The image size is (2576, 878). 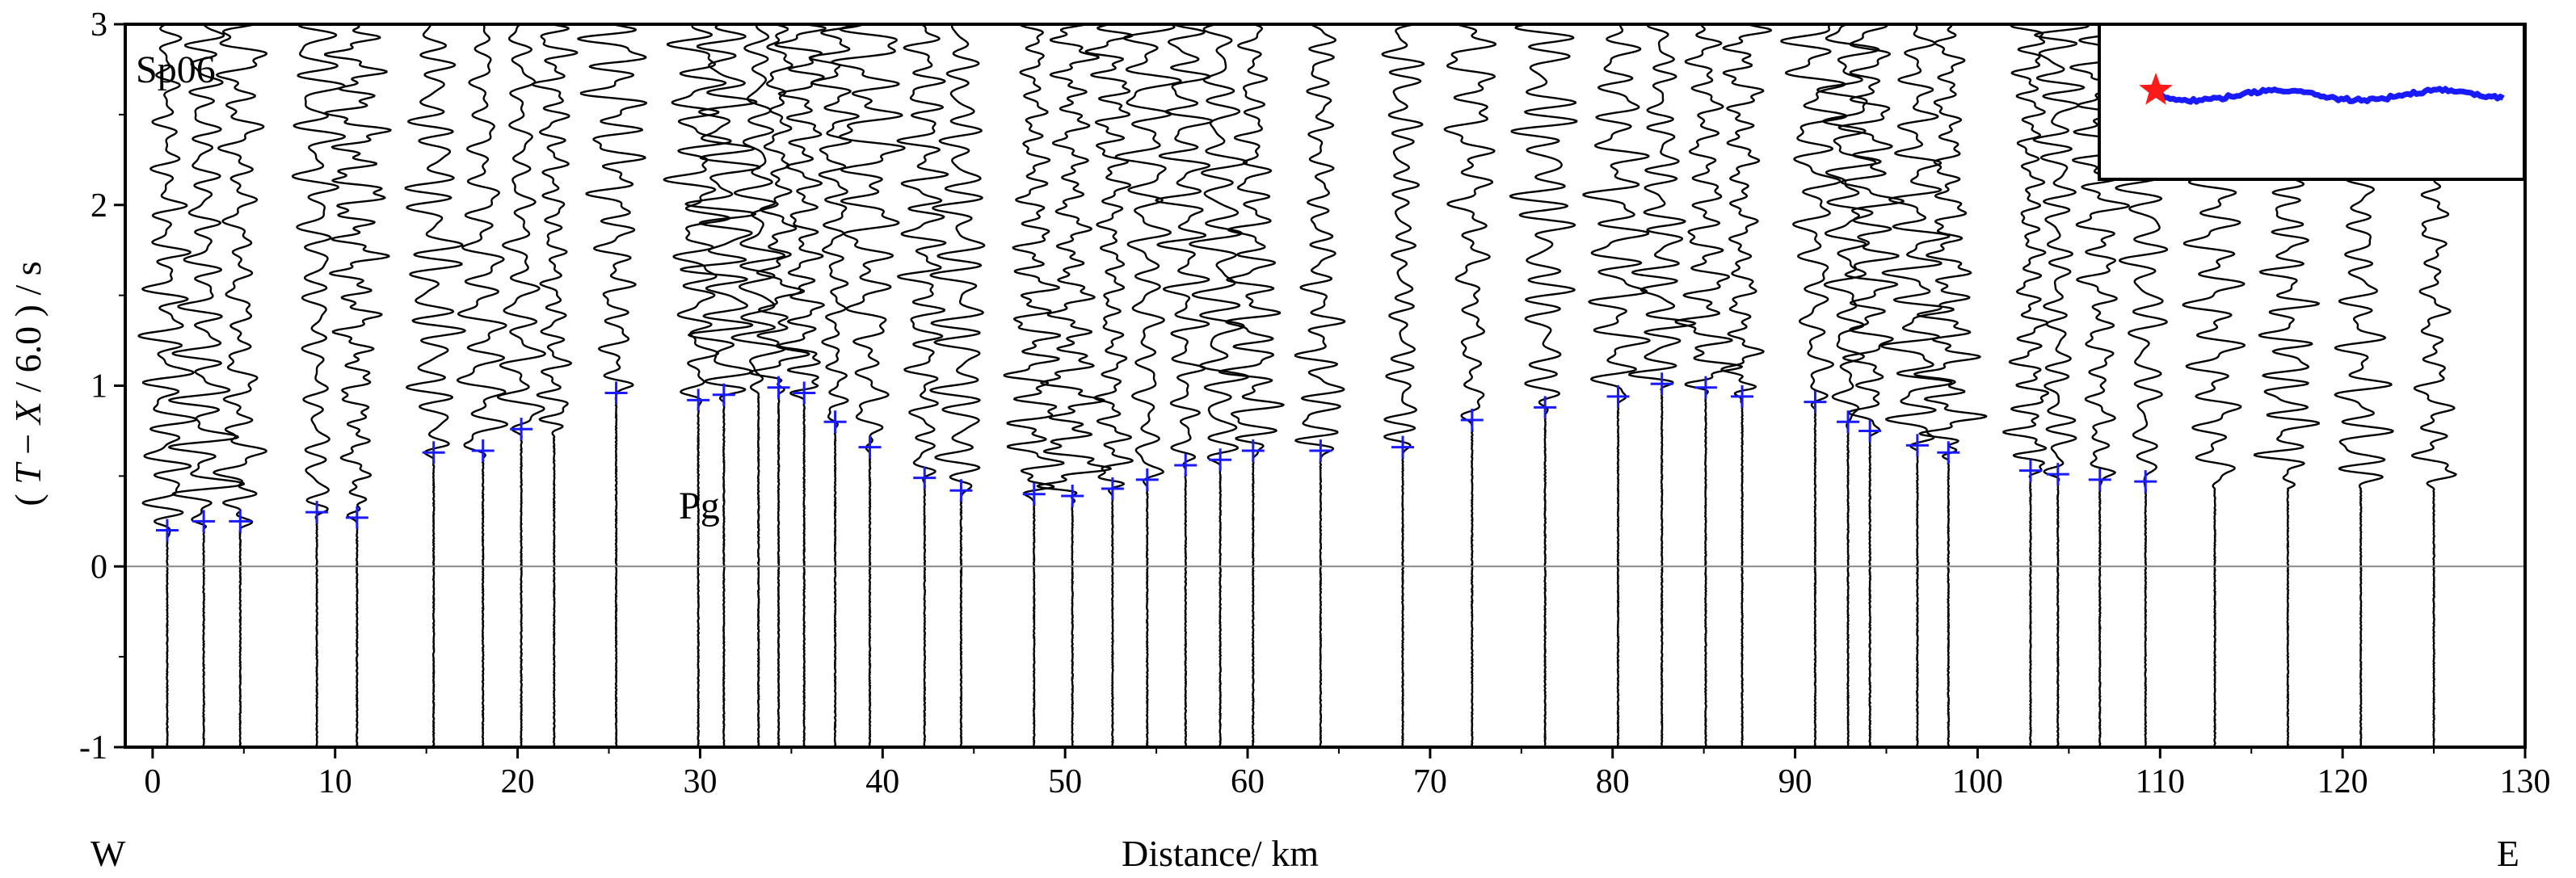 What do you see at coordinates (518, 781) in the screenshot?
I see `x-tick-label: 20` at bounding box center [518, 781].